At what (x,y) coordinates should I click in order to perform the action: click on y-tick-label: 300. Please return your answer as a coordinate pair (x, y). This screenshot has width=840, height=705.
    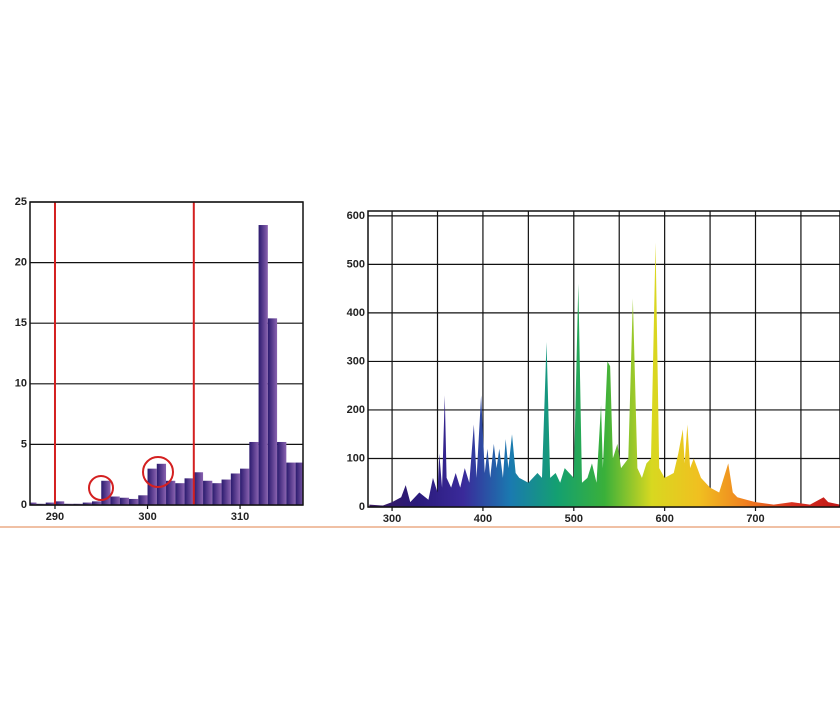
    Looking at the image, I should click on (356, 361).